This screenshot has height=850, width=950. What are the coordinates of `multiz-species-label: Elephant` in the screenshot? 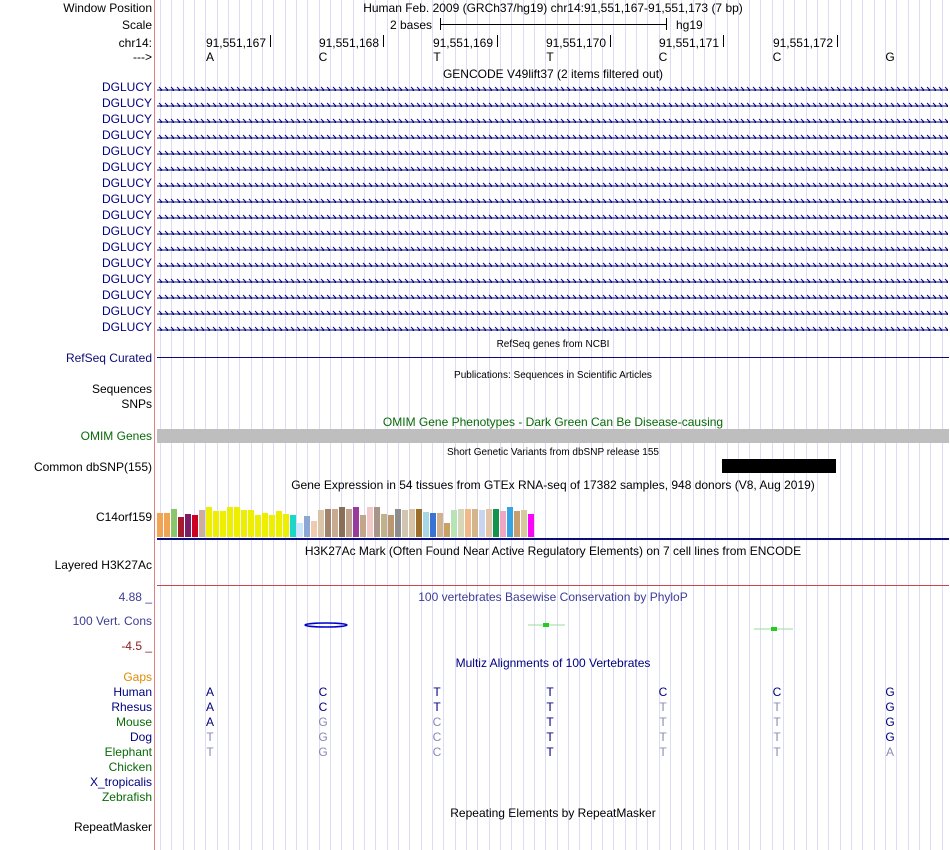 It's located at (128, 752).